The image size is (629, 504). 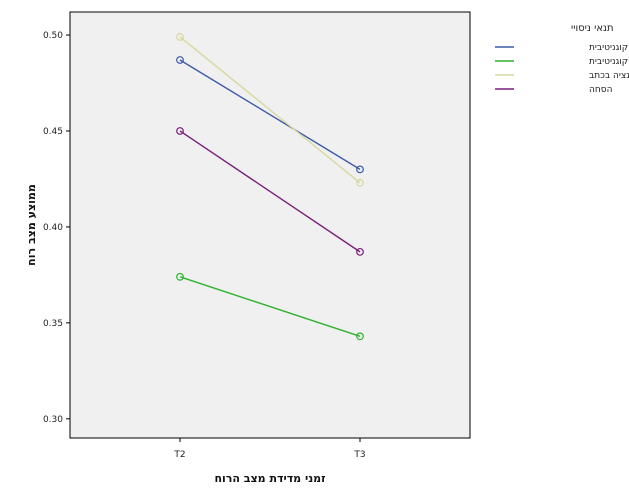 I want to click on y-axis: 0.30 0.35 0.40 0.45 0.50, so click(x=56, y=228).